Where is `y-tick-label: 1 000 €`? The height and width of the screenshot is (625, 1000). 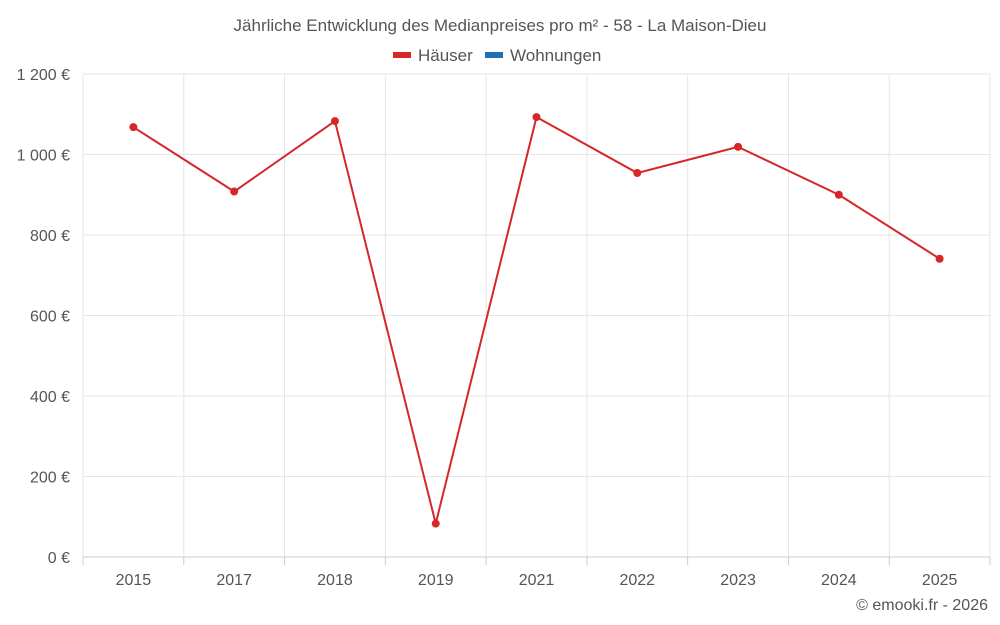
y-tick-label: 1 000 € is located at coordinates (43, 156).